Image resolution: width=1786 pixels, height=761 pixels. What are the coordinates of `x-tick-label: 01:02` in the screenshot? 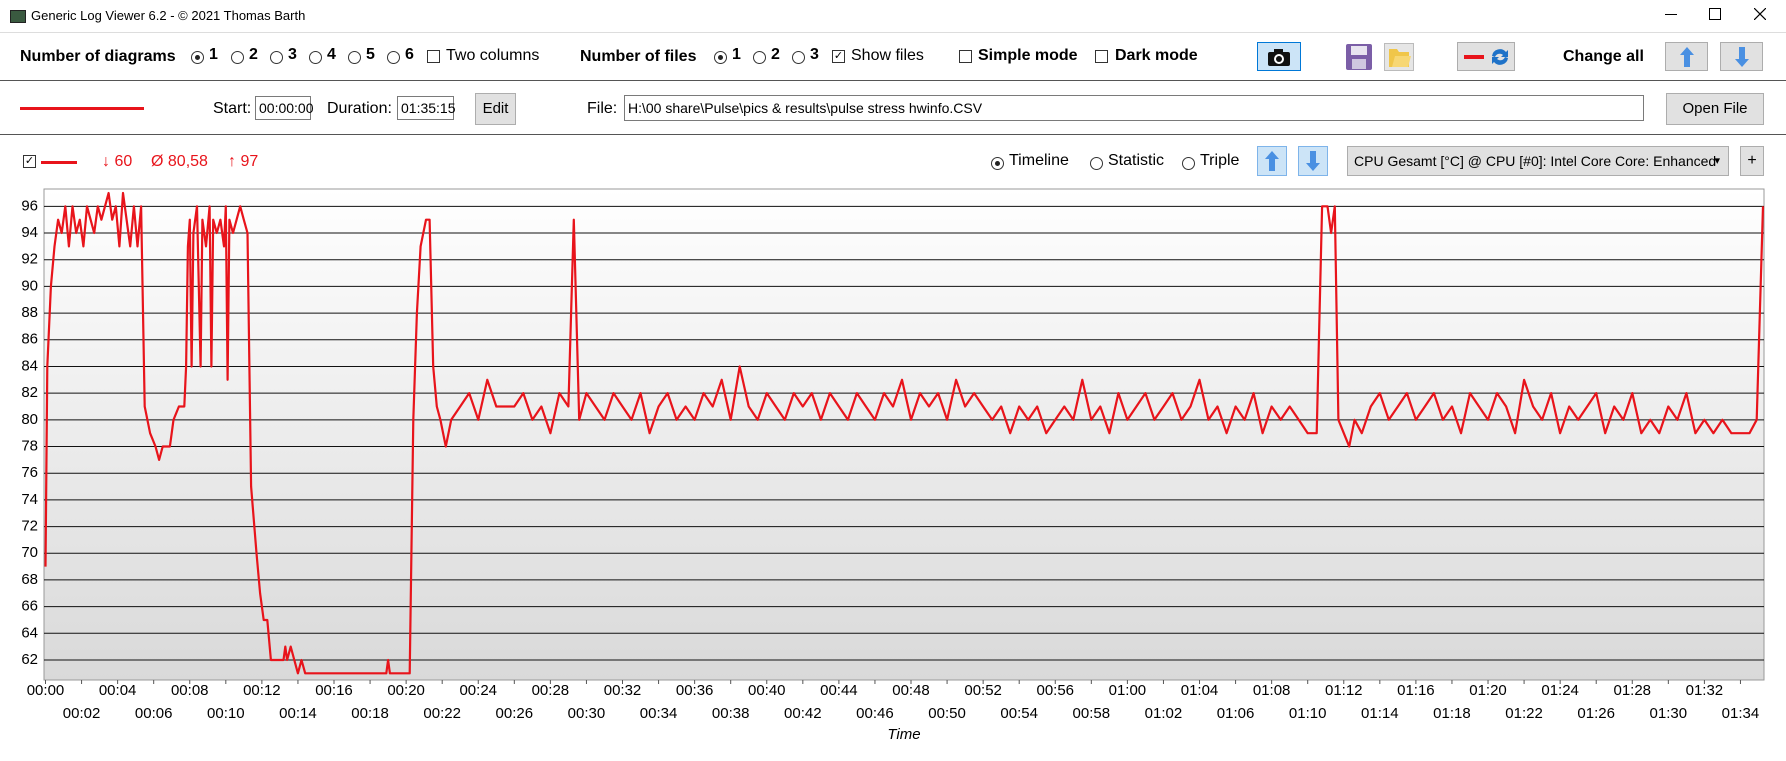 It's located at (1164, 713).